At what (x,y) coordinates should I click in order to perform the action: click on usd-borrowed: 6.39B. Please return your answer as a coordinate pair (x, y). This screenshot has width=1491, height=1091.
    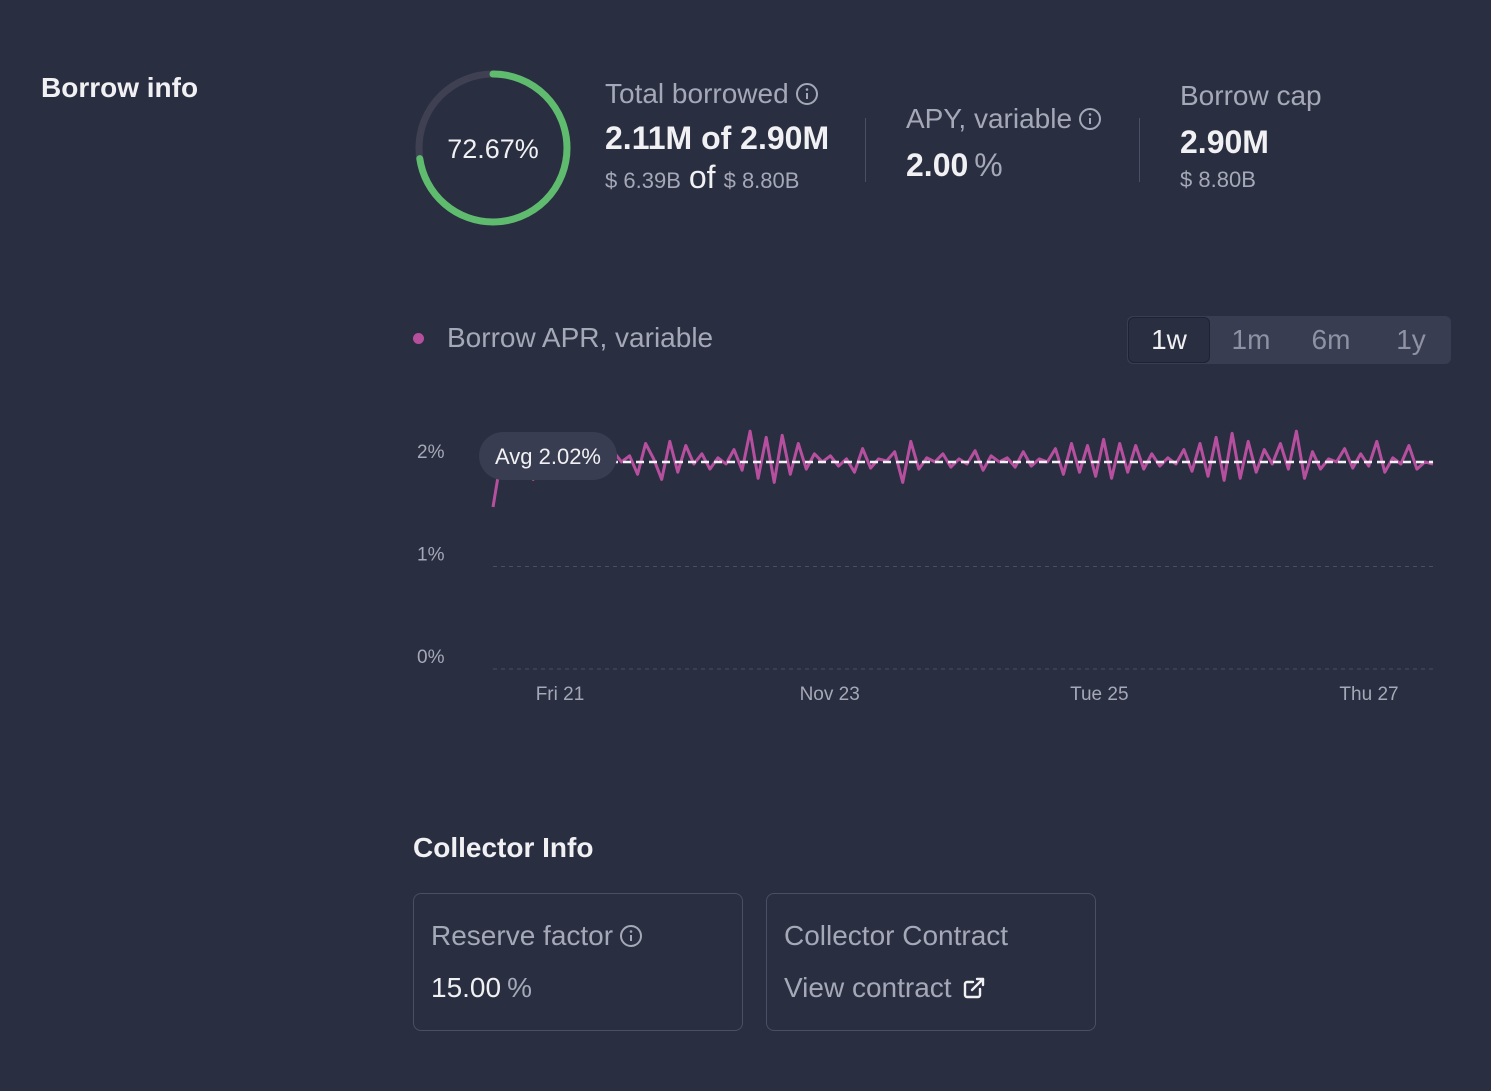
    Looking at the image, I should click on (652, 180).